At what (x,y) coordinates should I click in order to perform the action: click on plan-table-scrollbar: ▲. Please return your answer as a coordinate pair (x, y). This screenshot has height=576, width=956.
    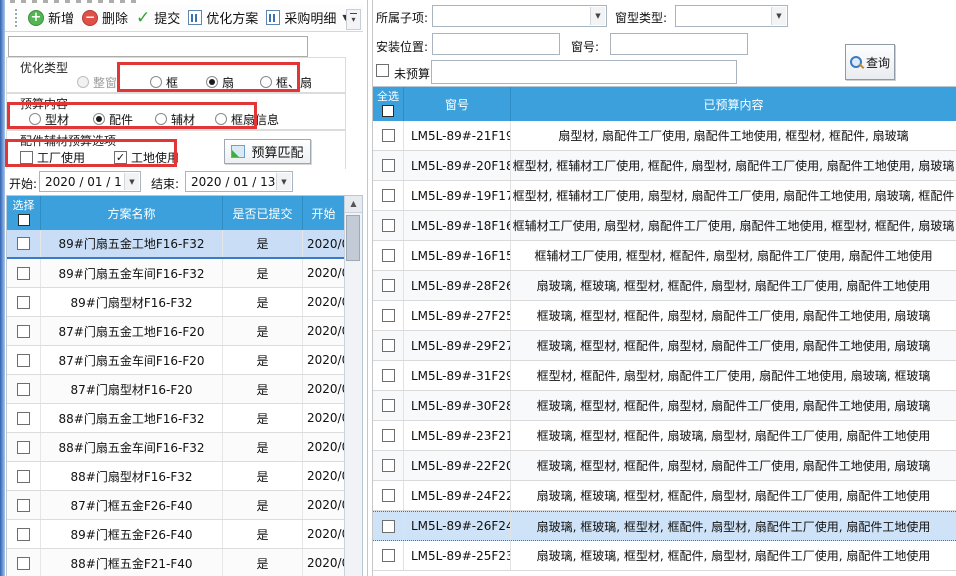
    Looking at the image, I should click on (353, 386).